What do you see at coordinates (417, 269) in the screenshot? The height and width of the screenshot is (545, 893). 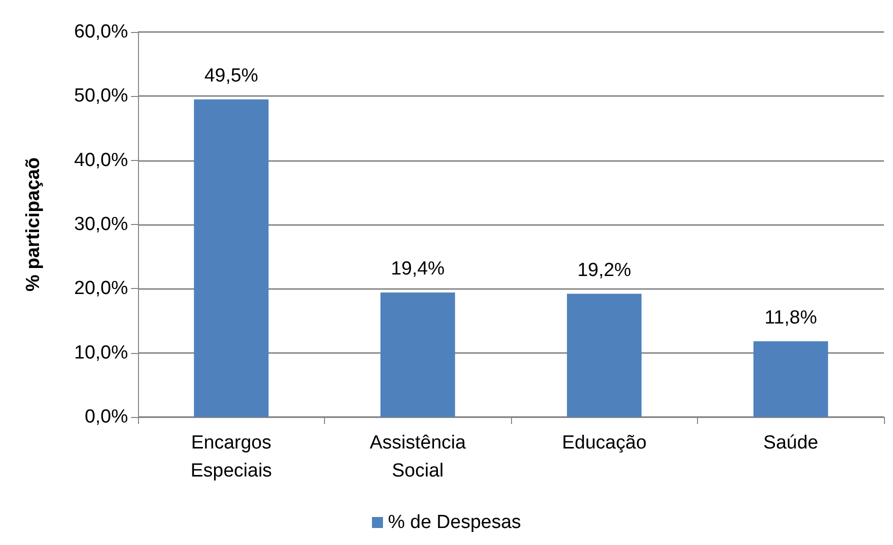 I see `data-label: 19,4%` at bounding box center [417, 269].